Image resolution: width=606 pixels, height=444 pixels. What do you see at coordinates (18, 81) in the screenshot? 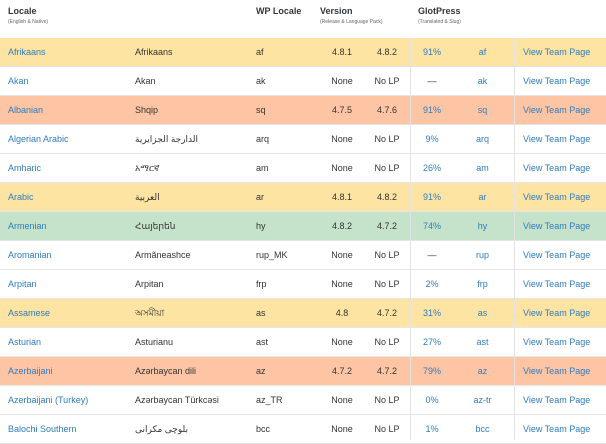
I see `locale-english-link: Akan` at bounding box center [18, 81].